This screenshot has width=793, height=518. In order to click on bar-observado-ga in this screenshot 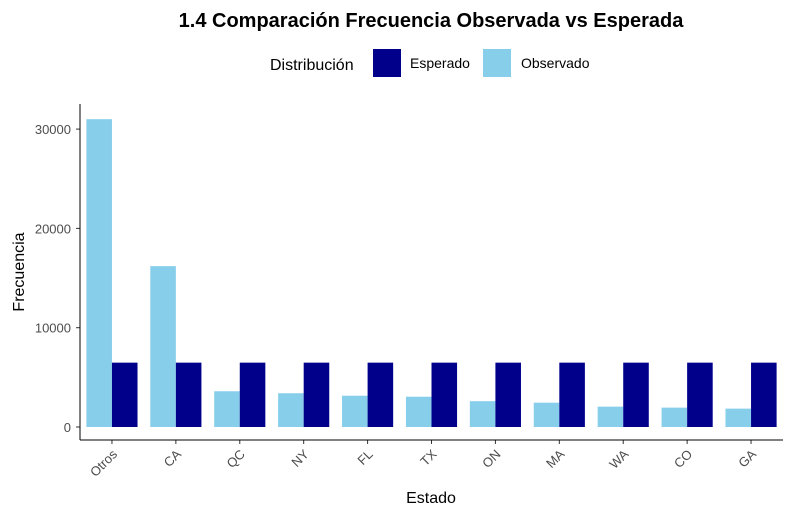, I will do `click(738, 417)`.